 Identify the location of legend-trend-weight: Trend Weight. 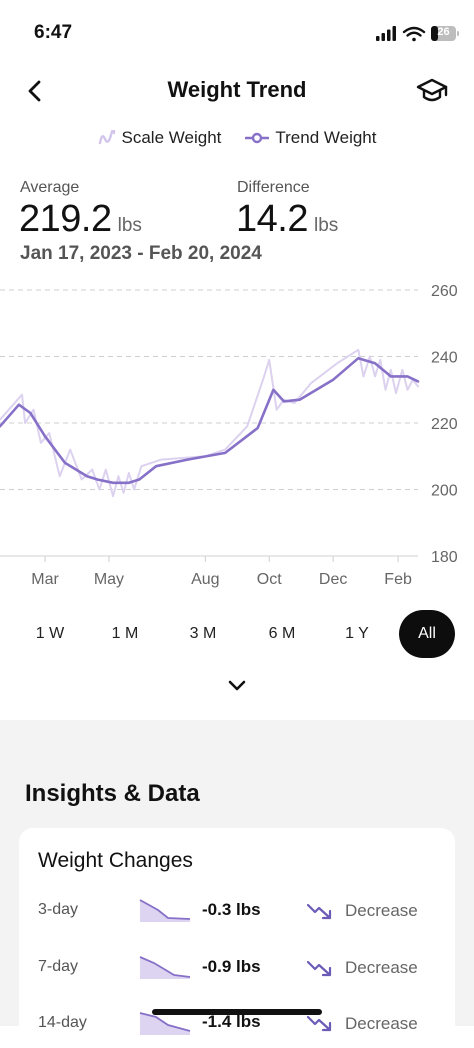
(310, 138).